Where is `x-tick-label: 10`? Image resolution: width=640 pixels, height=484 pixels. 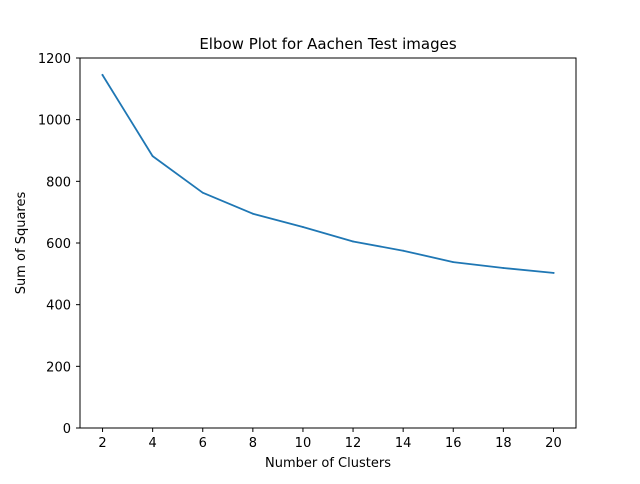 x-tick-label: 10 is located at coordinates (303, 443).